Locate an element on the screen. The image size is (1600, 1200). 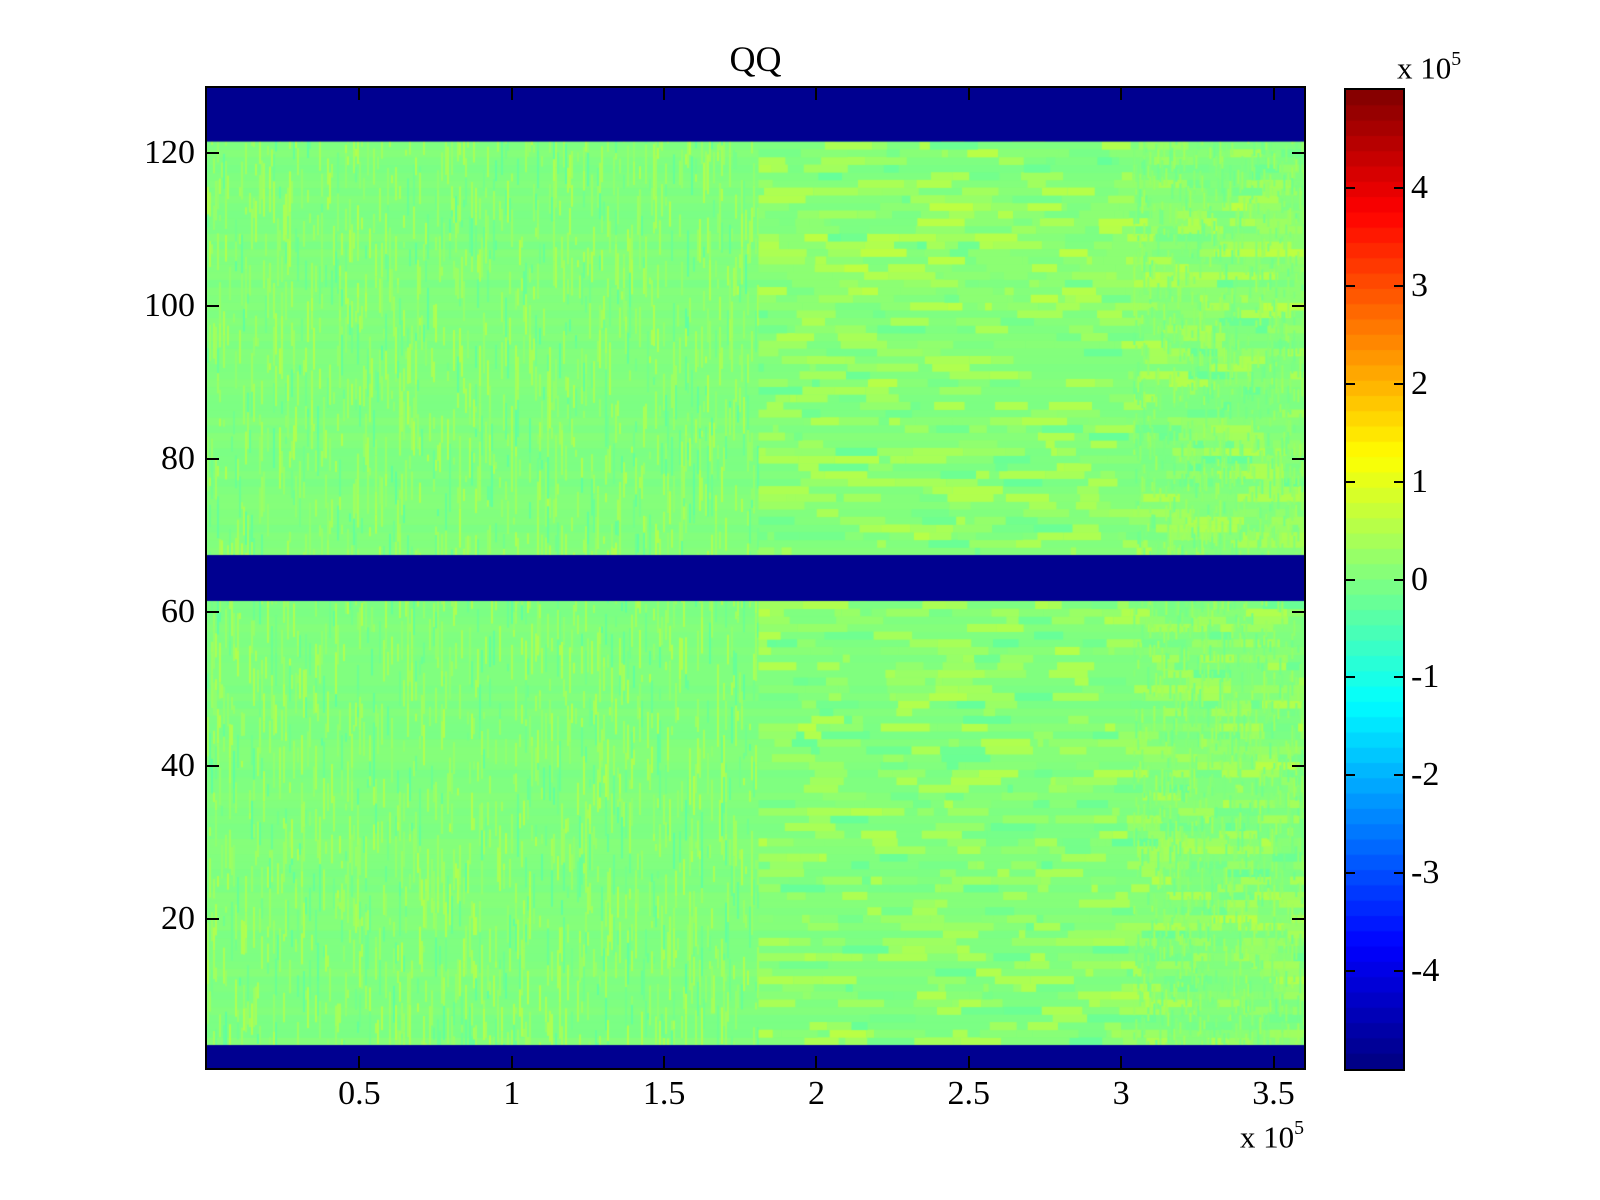
colorbar-tick-label: 2 is located at coordinates (1419, 383).